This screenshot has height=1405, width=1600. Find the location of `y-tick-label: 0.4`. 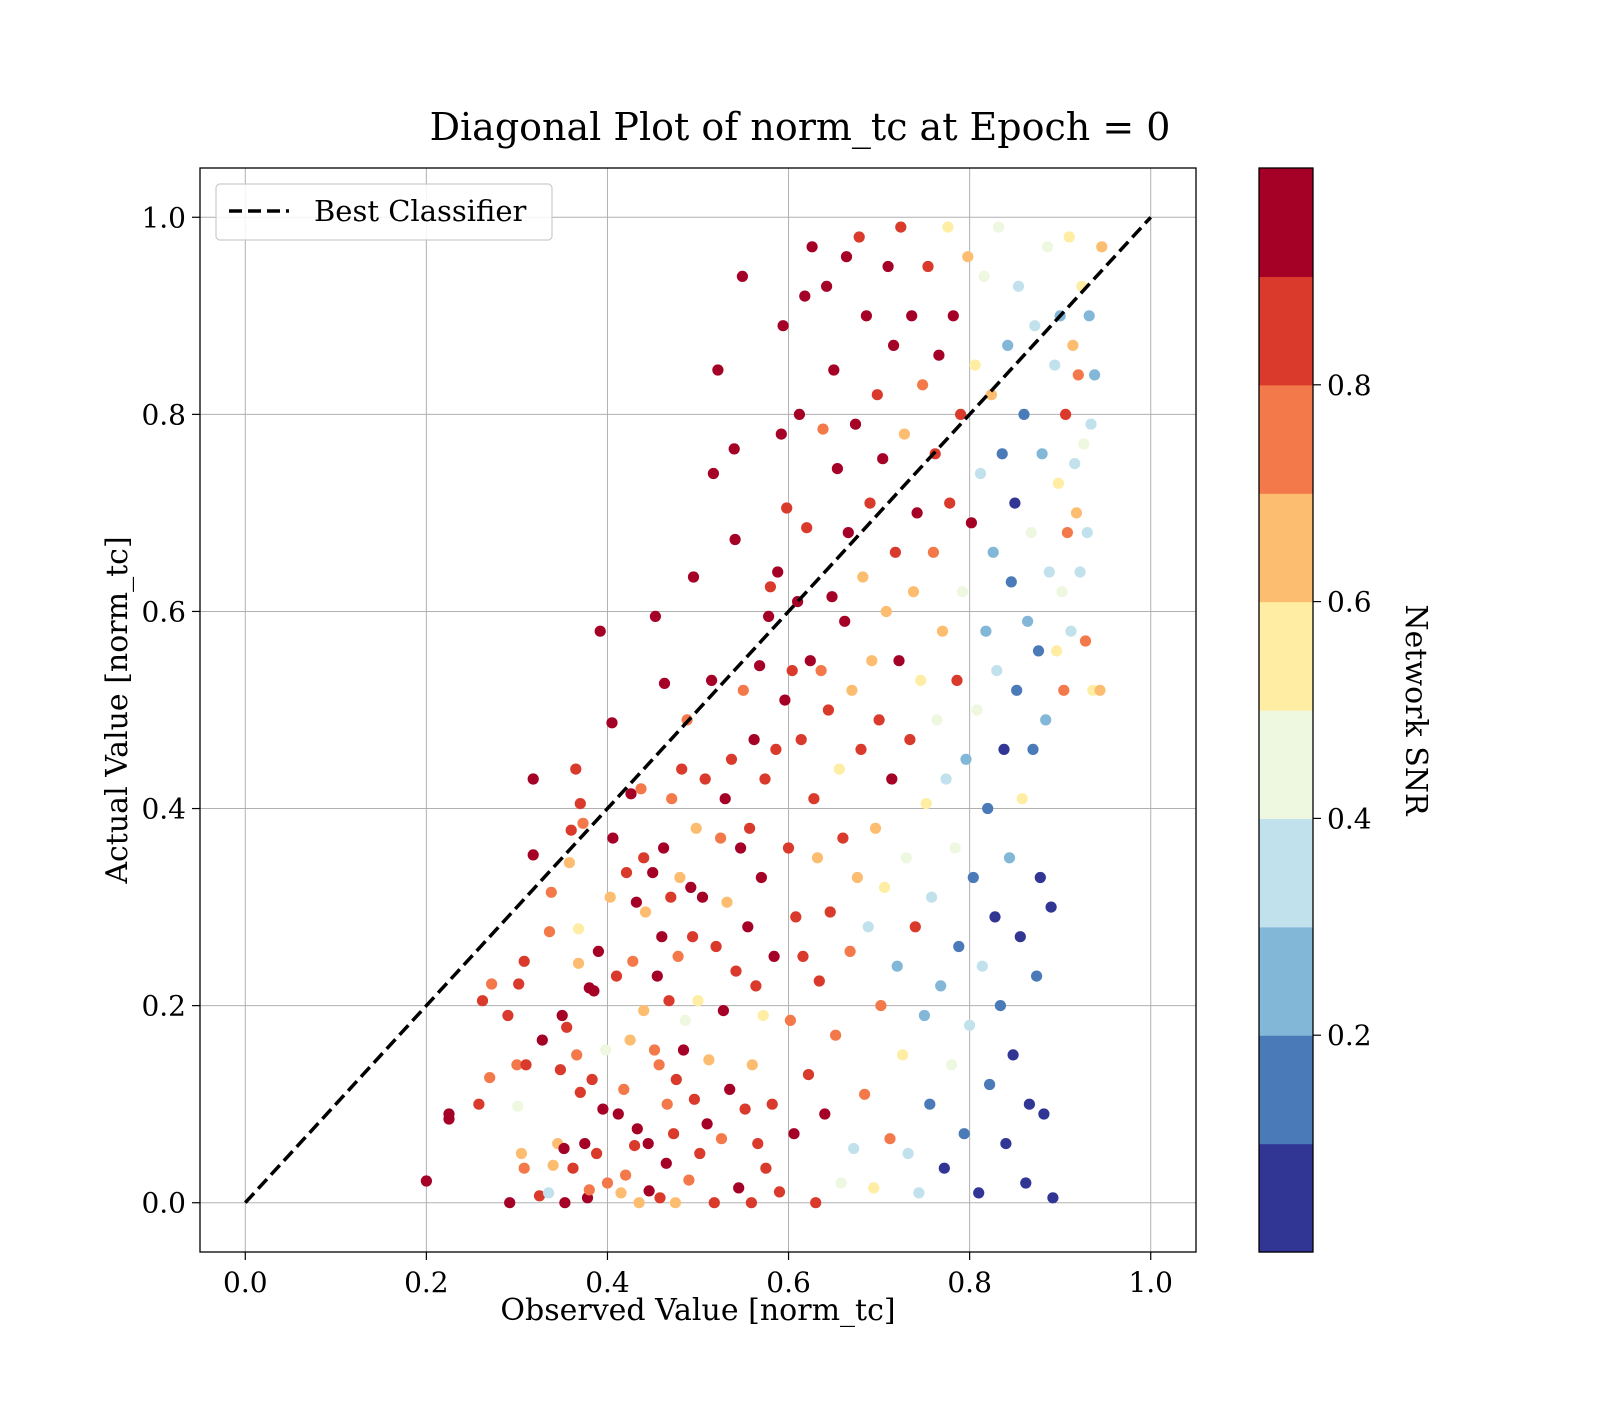

y-tick-label: 0.4 is located at coordinates (163, 809).